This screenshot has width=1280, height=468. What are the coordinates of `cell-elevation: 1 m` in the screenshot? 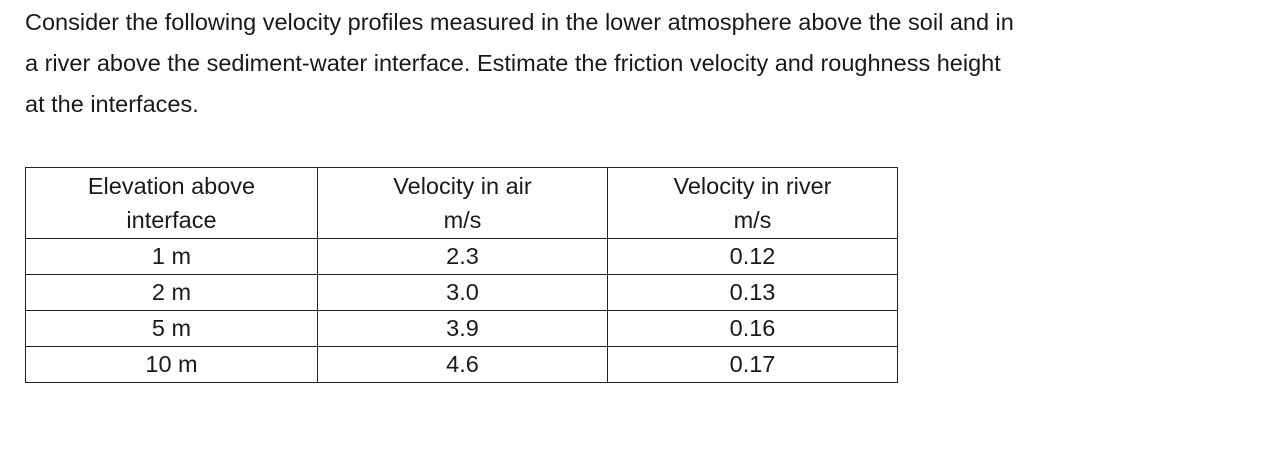 It's located at (171, 256).